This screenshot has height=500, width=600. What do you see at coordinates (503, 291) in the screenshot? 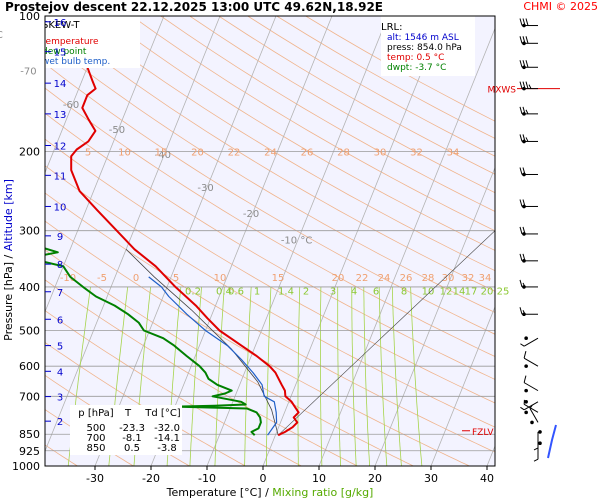
I see `mixing-ratio-label: 25` at bounding box center [503, 291].